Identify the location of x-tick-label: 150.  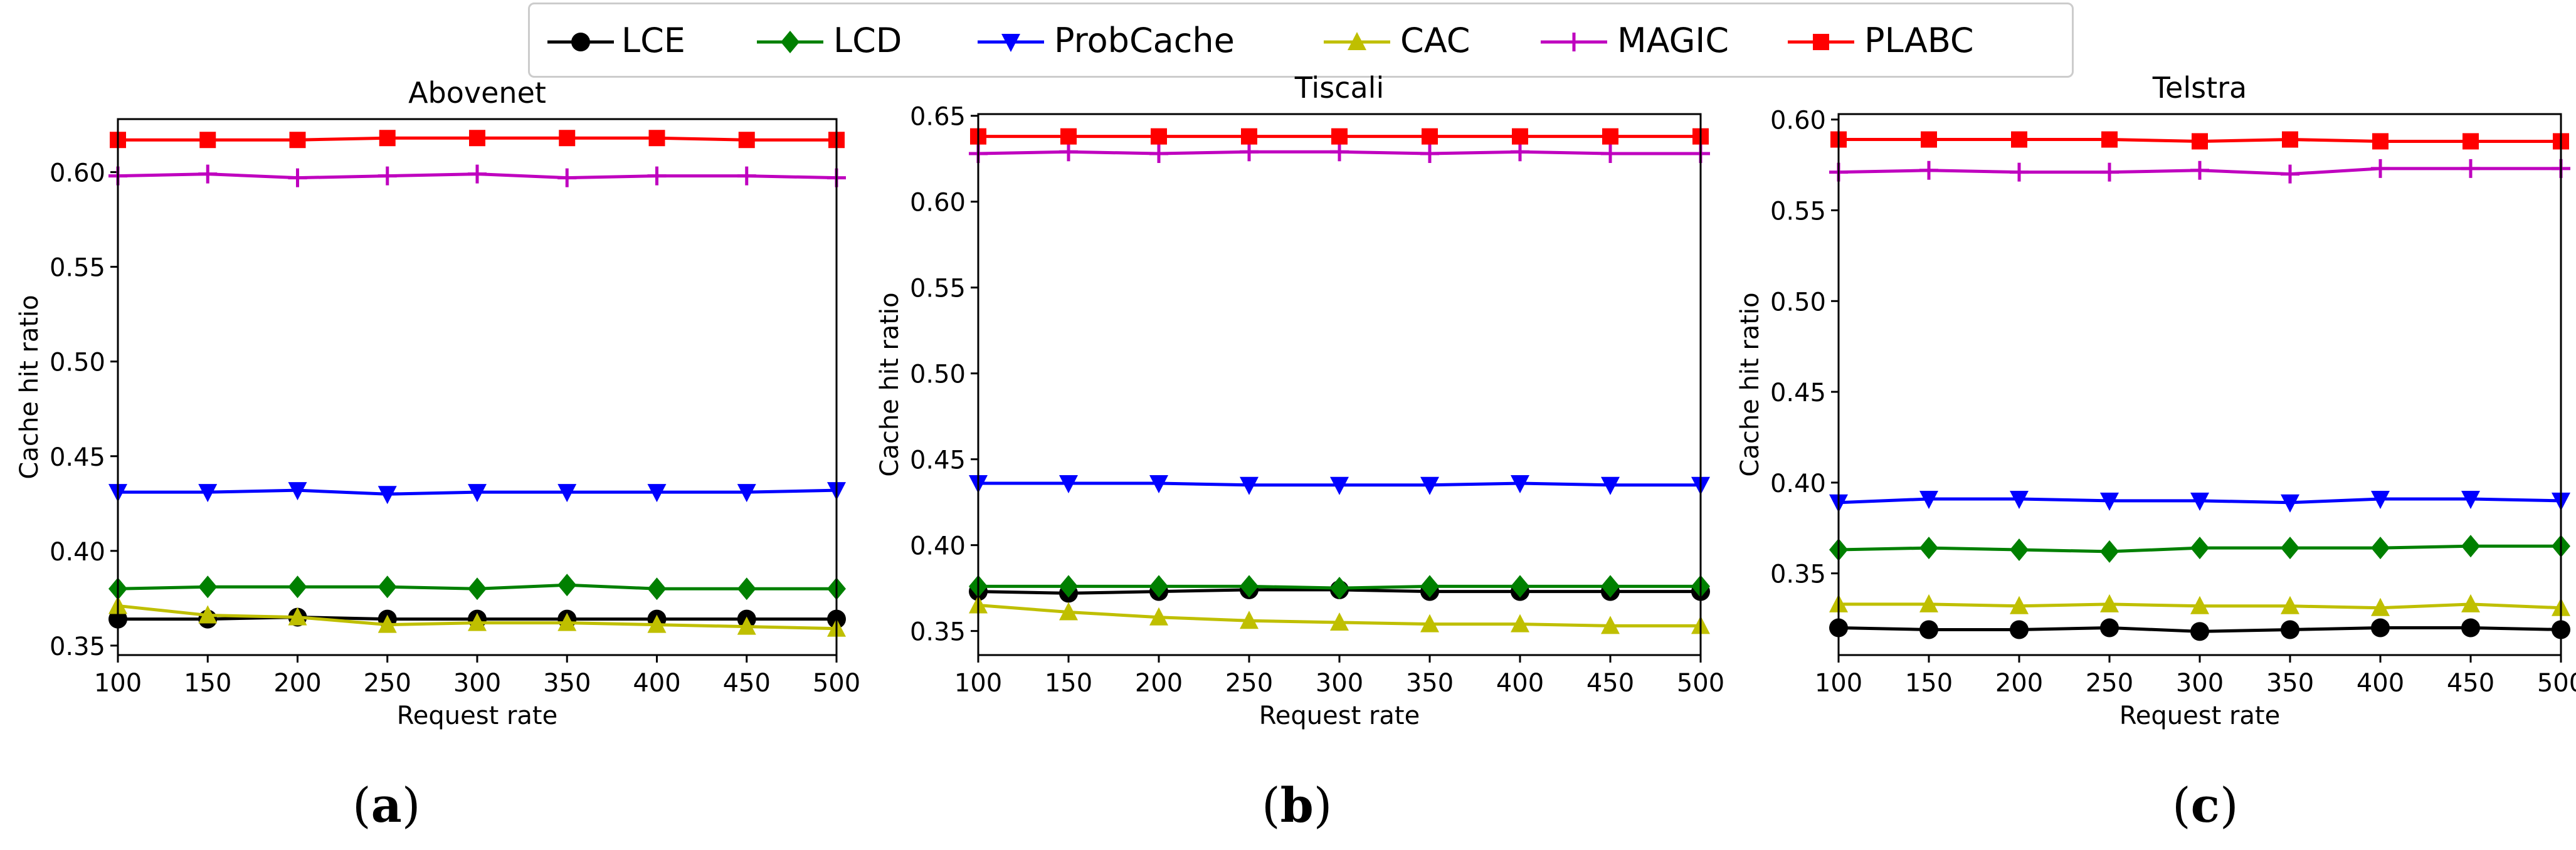
(1929, 683).